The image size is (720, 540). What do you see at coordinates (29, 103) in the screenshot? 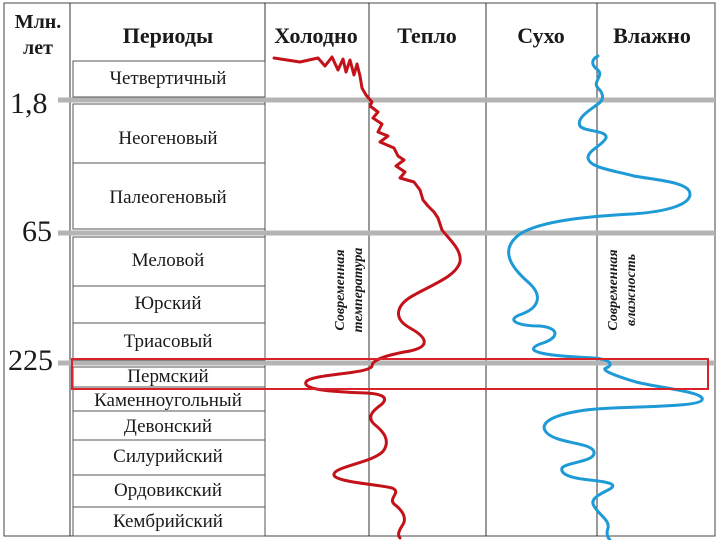
I see `age-marker: 1,8` at bounding box center [29, 103].